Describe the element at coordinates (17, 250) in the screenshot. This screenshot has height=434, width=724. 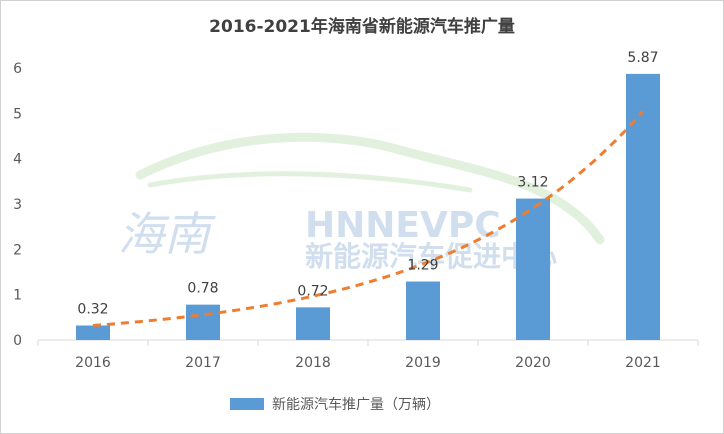
I see `y-tick-label: 2` at that location.